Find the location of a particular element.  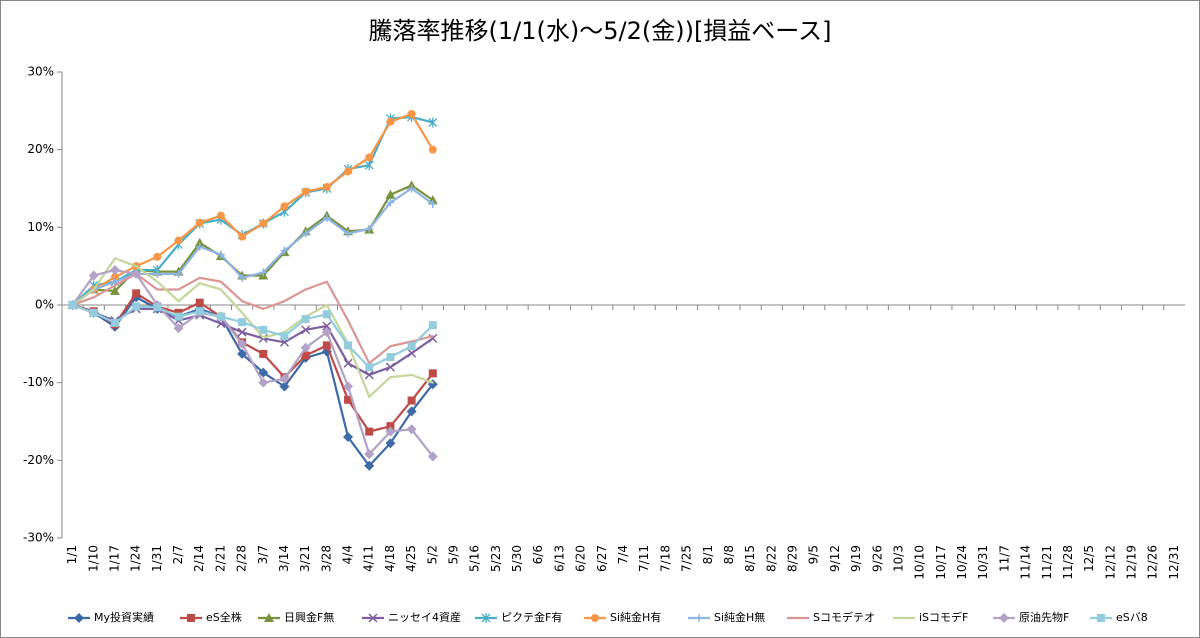

legend-label: Si純金H有 is located at coordinates (635, 617).